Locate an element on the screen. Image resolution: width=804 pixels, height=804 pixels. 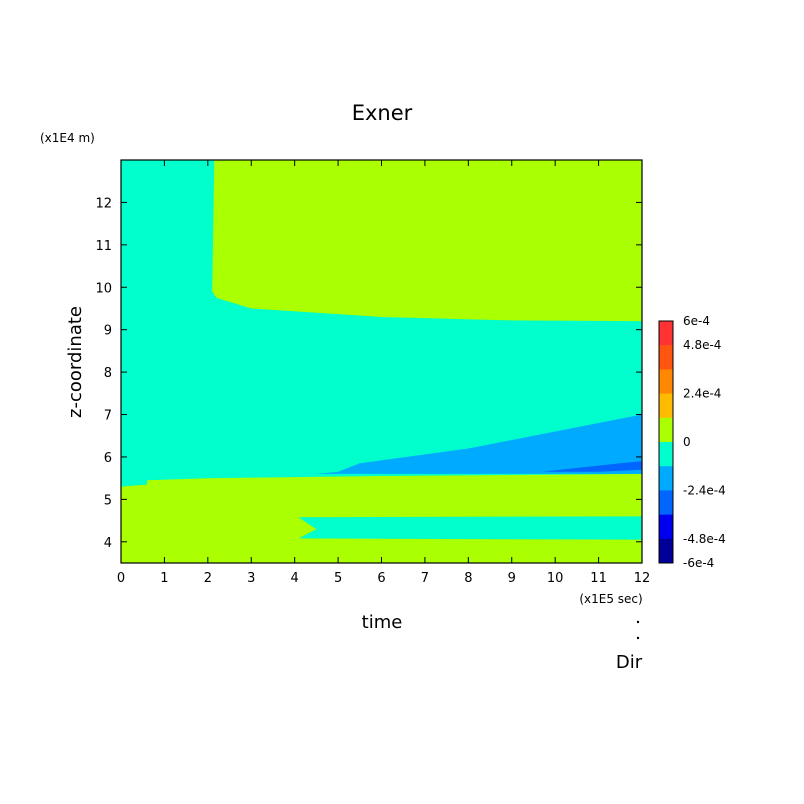
colorbar-frame is located at coordinates (666, 442).